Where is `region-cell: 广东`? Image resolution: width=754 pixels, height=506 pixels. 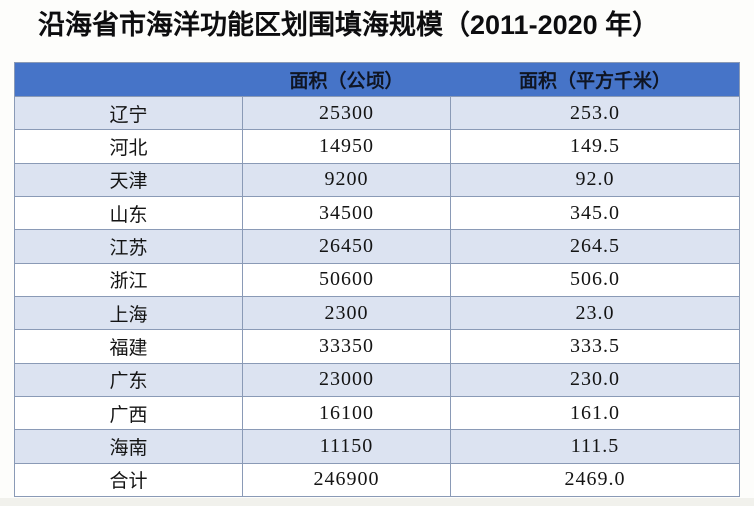 region-cell: 广东 is located at coordinates (128, 382).